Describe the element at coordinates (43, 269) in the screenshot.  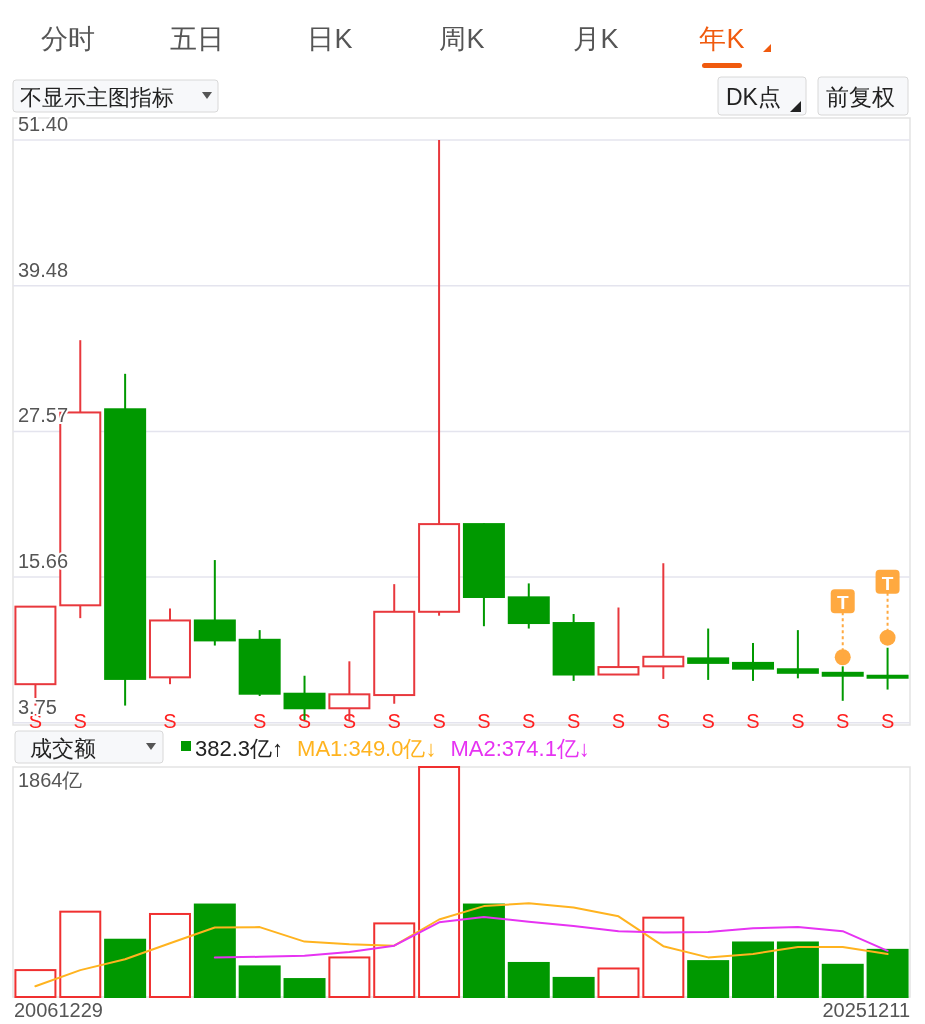
I see `y-tick-label: 39.48` at that location.